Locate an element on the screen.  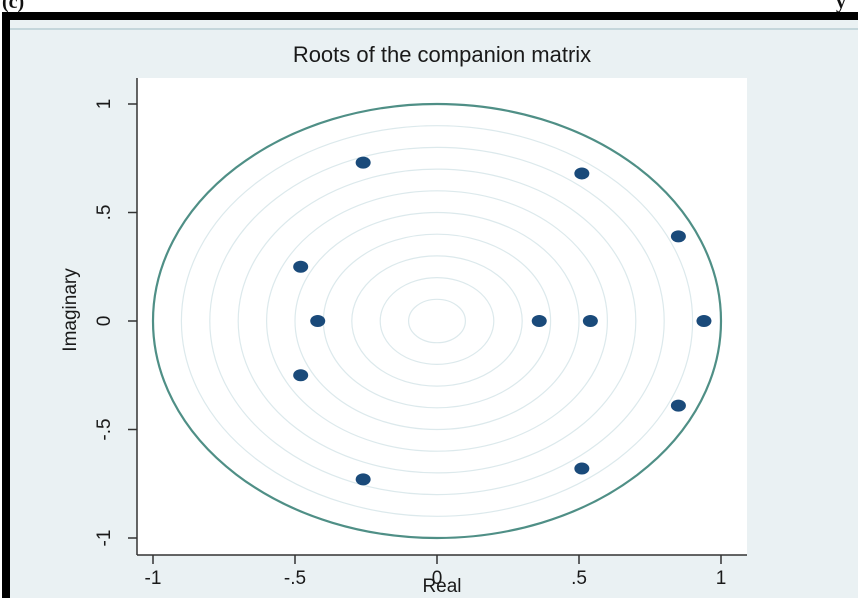
y-tick-label-3: .5 is located at coordinates (104, 213).